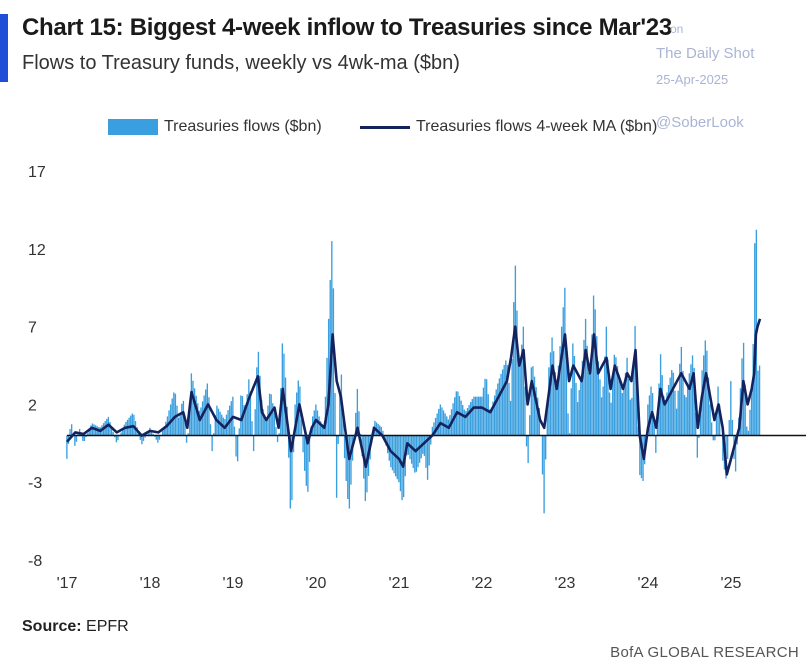 The width and height of the screenshot is (811, 667). Describe the element at coordinates (107, 626) in the screenshot. I see `source-value: EPFR` at that location.